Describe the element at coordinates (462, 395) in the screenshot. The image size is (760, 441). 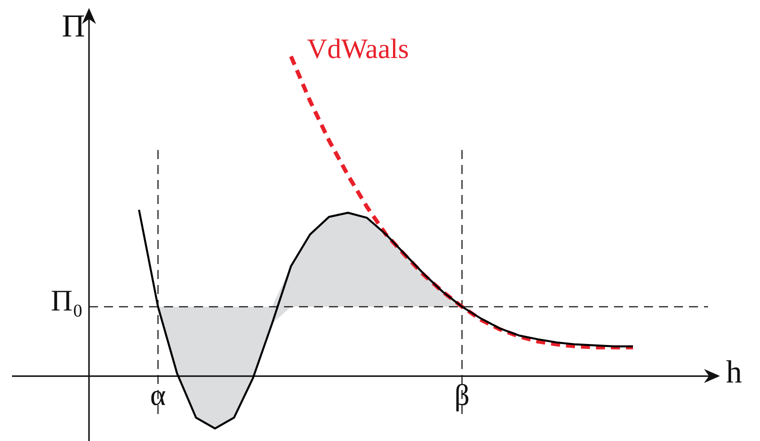
I see `x-tick-label: β` at that location.